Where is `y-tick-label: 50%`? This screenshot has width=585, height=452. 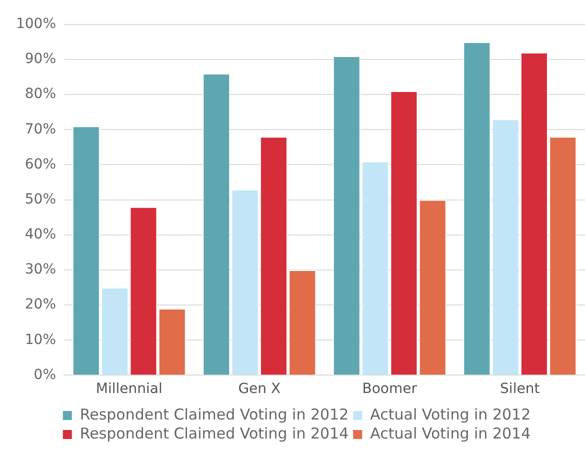
y-tick-label: 50% is located at coordinates (40, 199).